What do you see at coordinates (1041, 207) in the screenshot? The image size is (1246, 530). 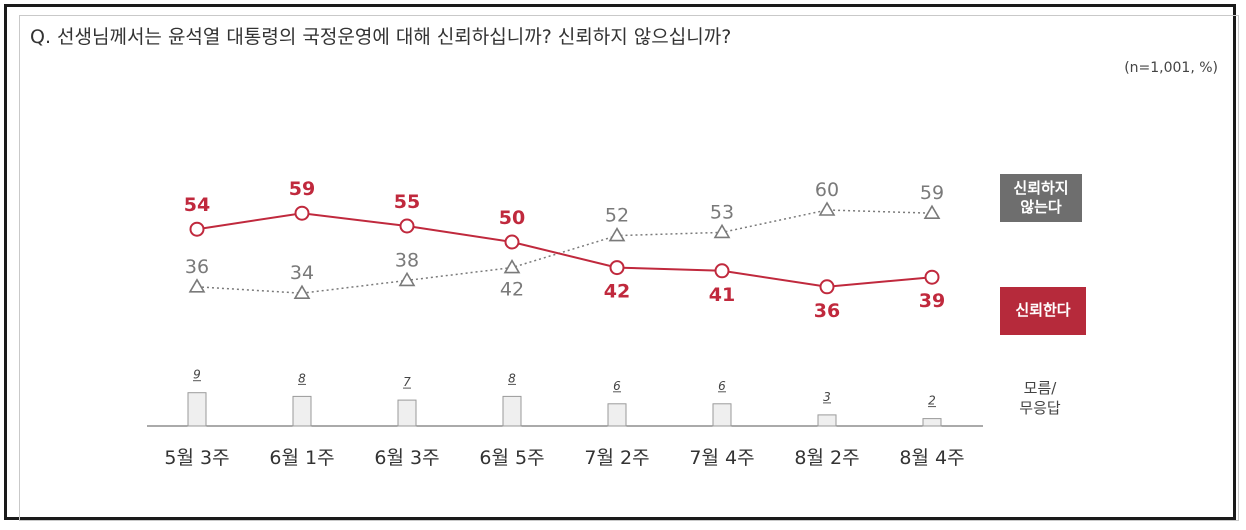 I see `legend-distrust-line2: 않는다` at bounding box center [1041, 207].